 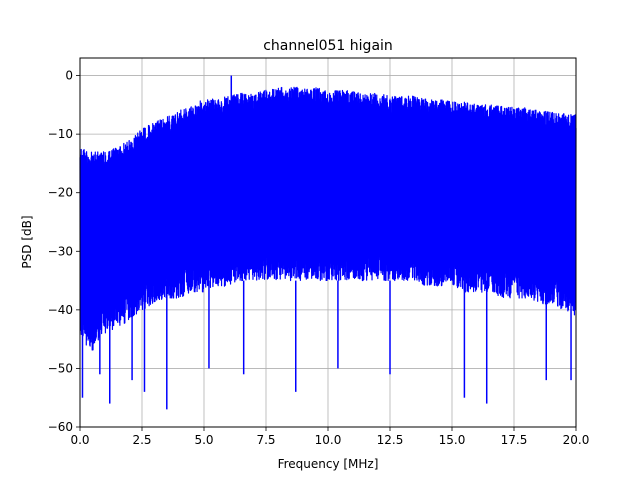 I want to click on x-axis-label: Frequency [MHz], so click(x=328, y=464).